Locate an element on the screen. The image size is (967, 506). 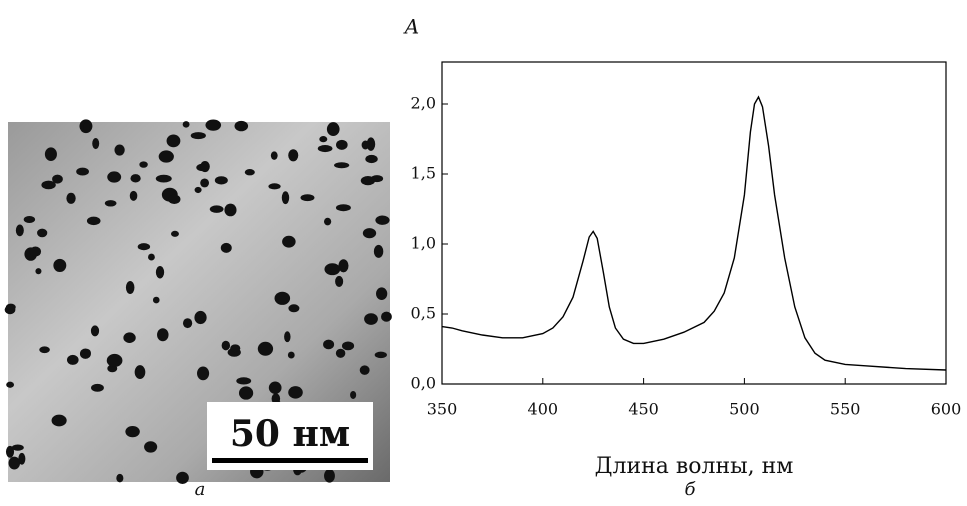
y-tick-label: 2,0 is located at coordinates (423, 103).